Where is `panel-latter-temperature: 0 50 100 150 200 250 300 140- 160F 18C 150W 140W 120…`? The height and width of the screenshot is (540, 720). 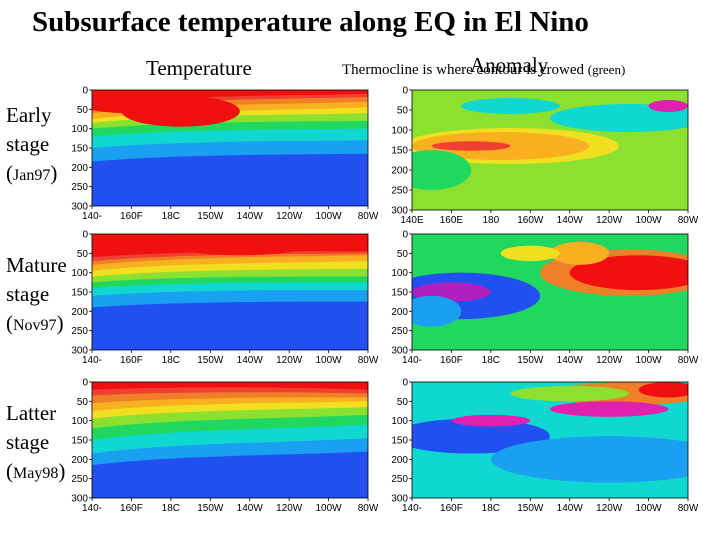 panel-latter-temperature: 0 50 100 150 200 250 300 140- 160F 18C 150W 140W 120… is located at coordinates (222, 446).